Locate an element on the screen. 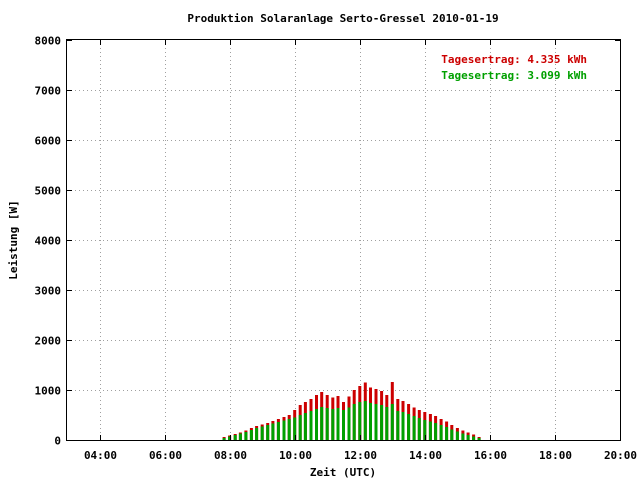  y-tick-label: 6000 is located at coordinates (48, 141).